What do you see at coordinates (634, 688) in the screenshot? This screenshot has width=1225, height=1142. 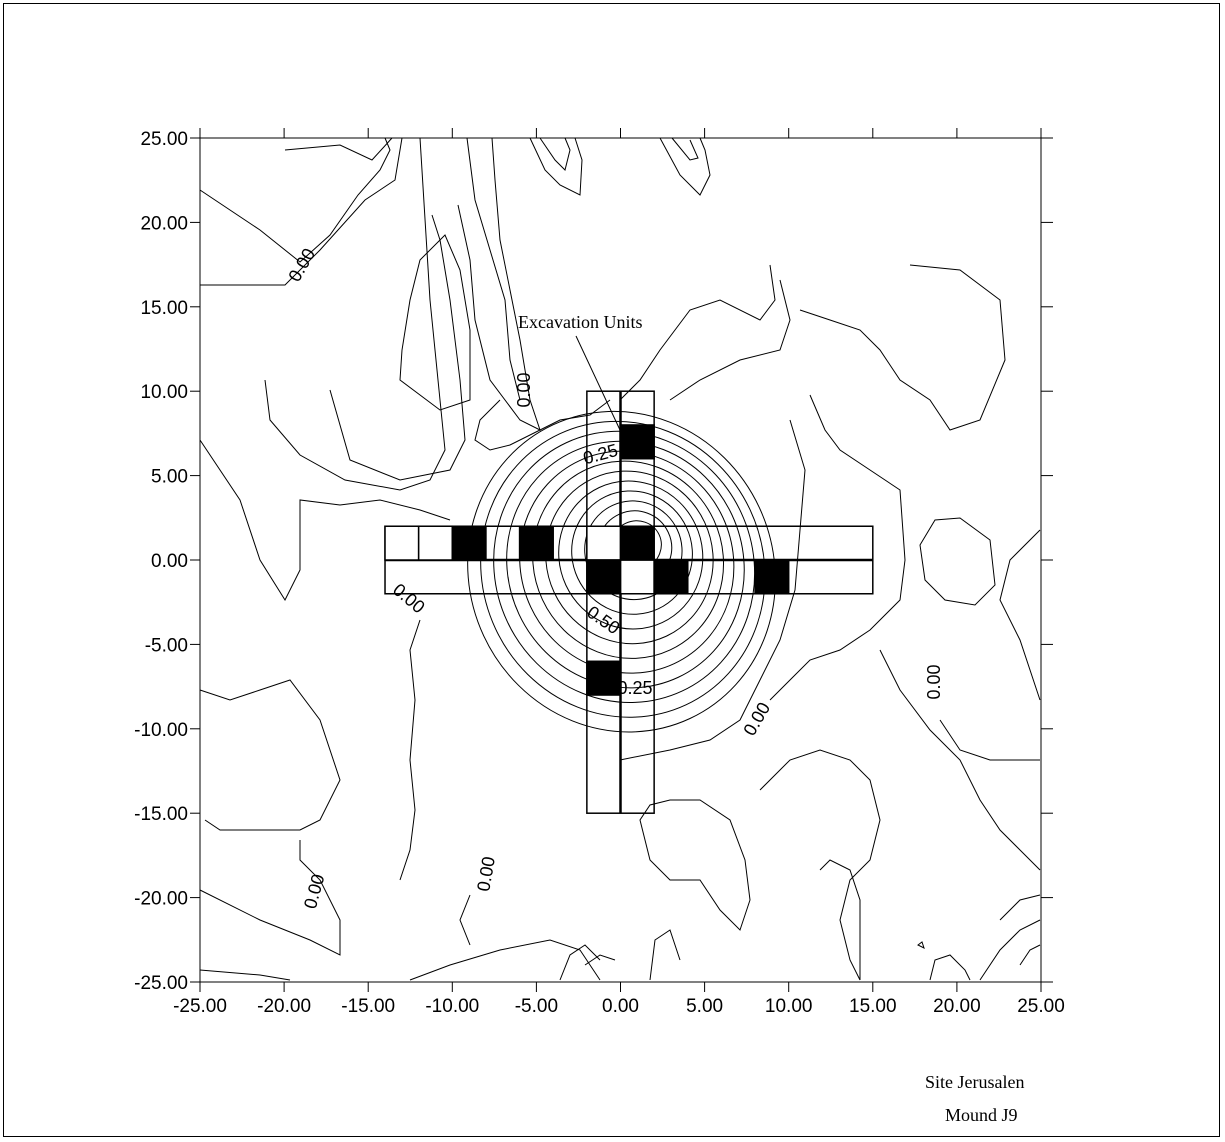 I see `contour-label: 0.25` at bounding box center [634, 688].